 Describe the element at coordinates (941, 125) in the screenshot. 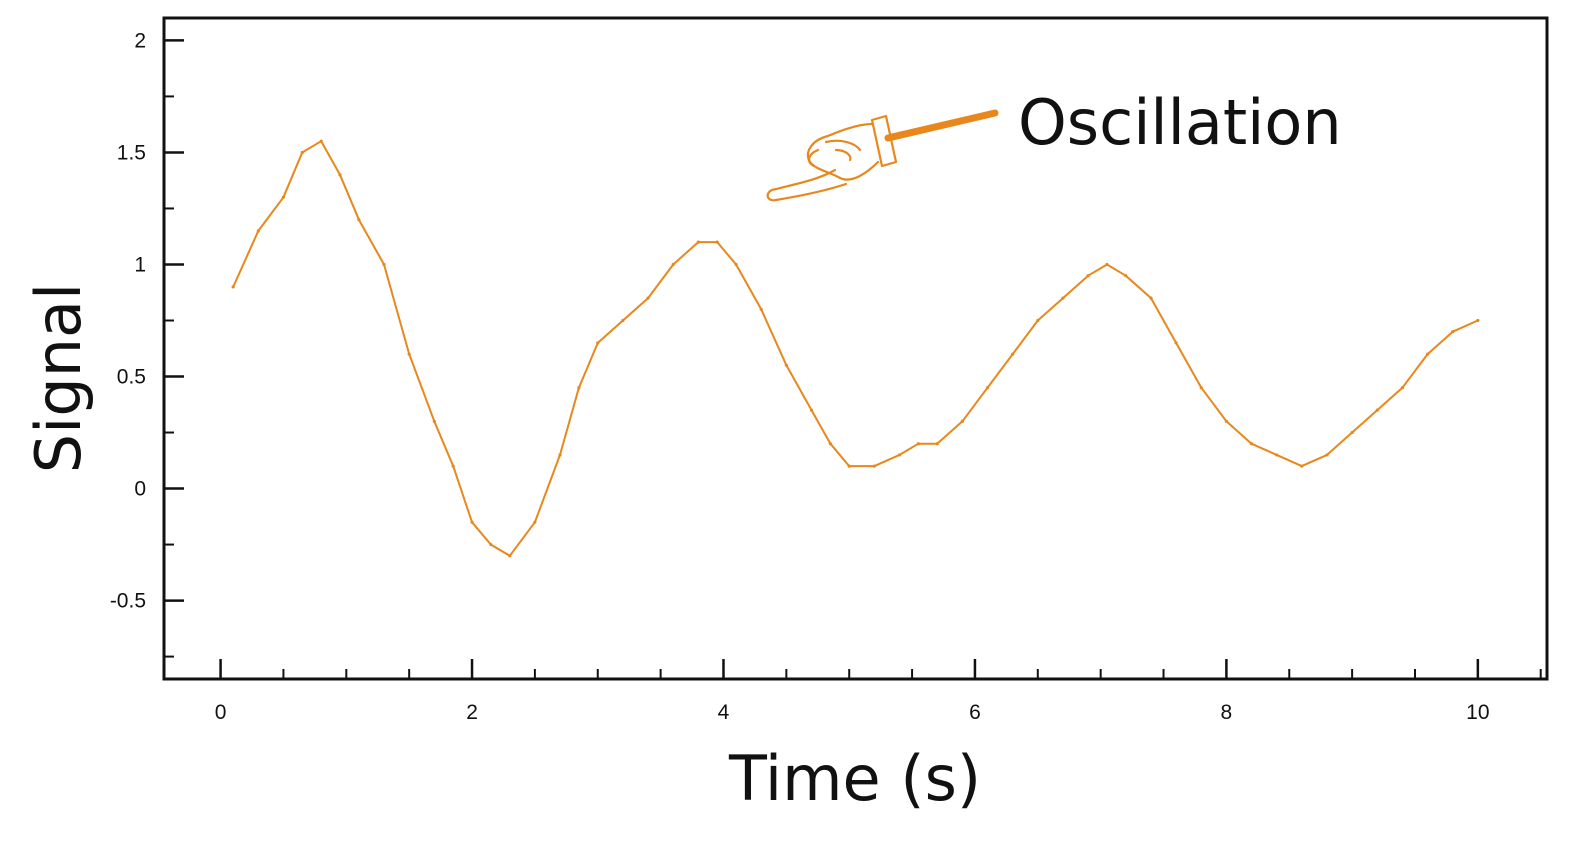

I see `annotation-pointer-line` at that location.